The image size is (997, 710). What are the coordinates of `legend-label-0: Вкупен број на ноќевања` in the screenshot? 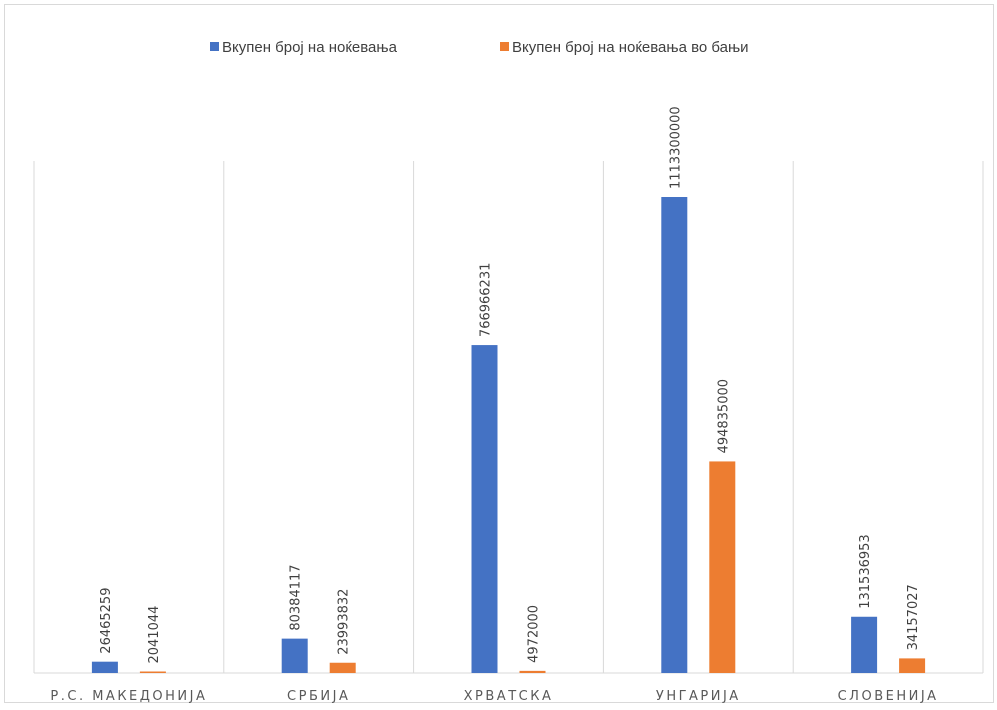 It's located at (310, 47).